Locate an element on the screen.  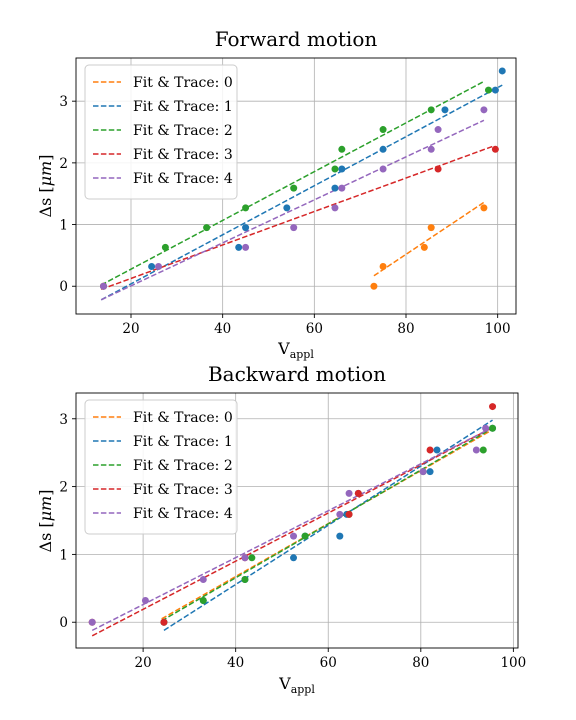
x-axis-label: Vappl is located at coordinates (296, 685).